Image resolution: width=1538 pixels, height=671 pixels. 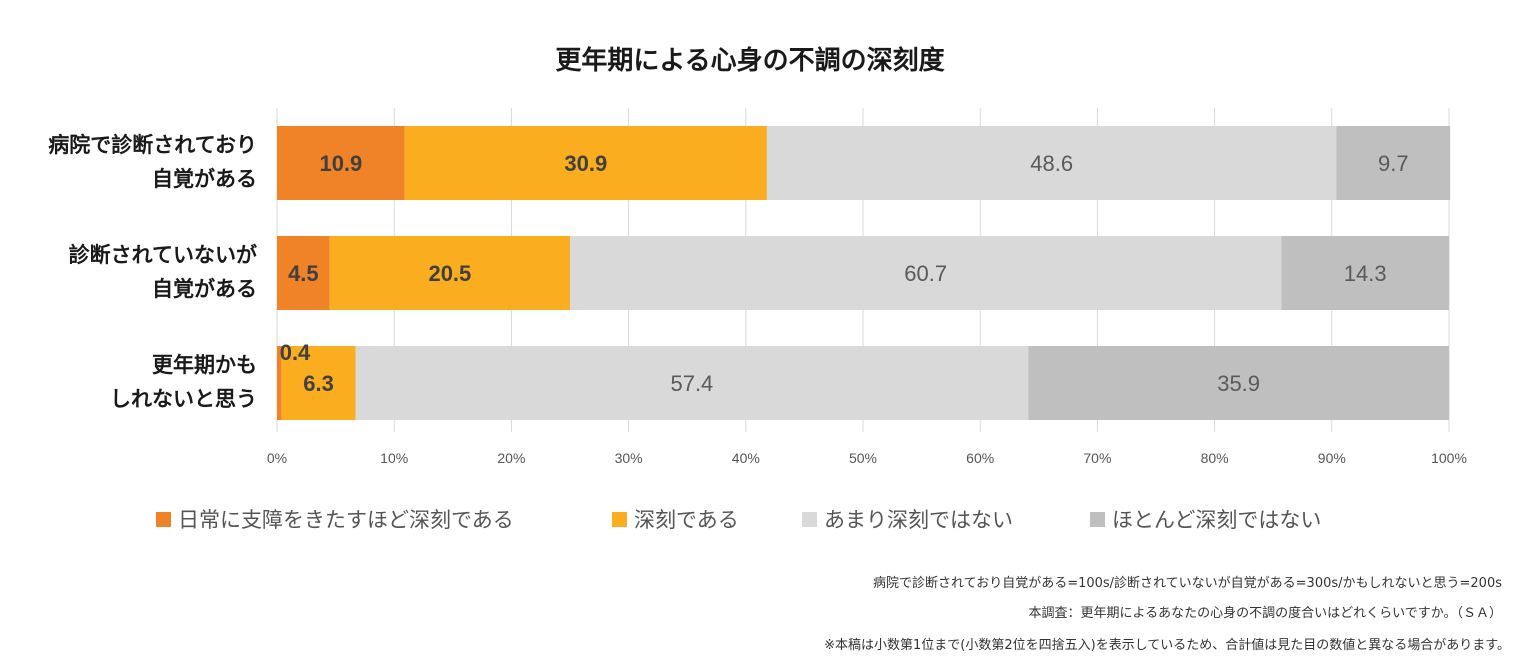 What do you see at coordinates (183, 399) in the screenshot?
I see `category-label-3-line2: しれないと思う` at bounding box center [183, 399].